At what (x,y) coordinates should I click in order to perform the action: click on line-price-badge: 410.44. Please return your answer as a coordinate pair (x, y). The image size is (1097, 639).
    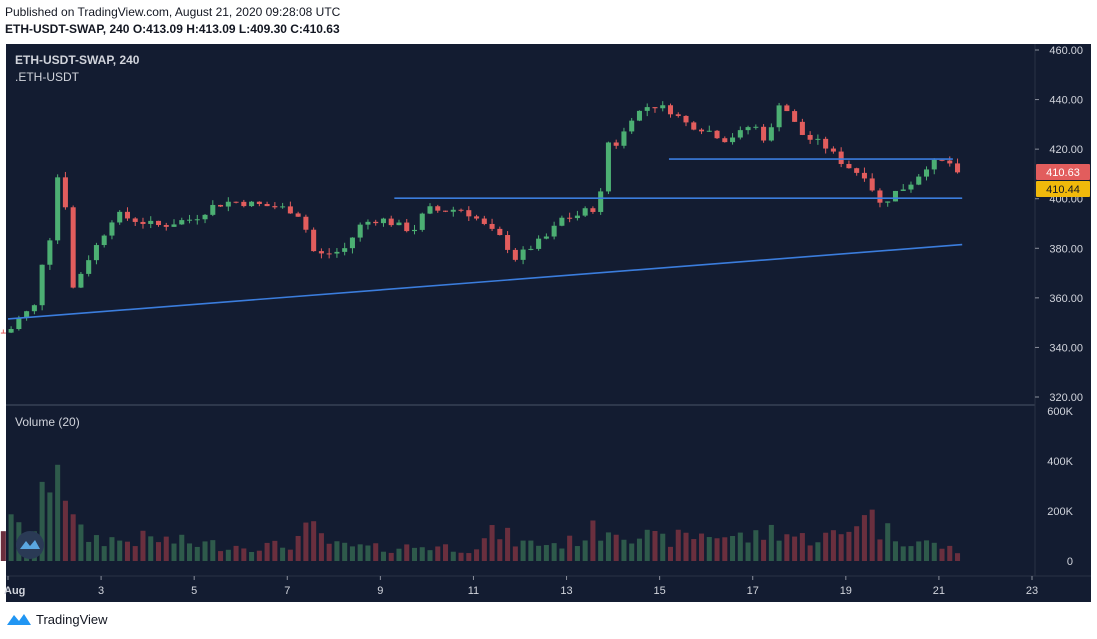
    Looking at the image, I should click on (1063, 189).